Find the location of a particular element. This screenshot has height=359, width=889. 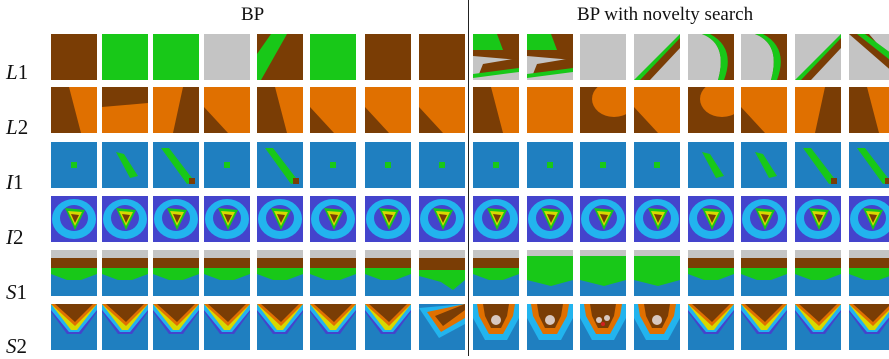

header-bp: BP is located at coordinates (253, 14).